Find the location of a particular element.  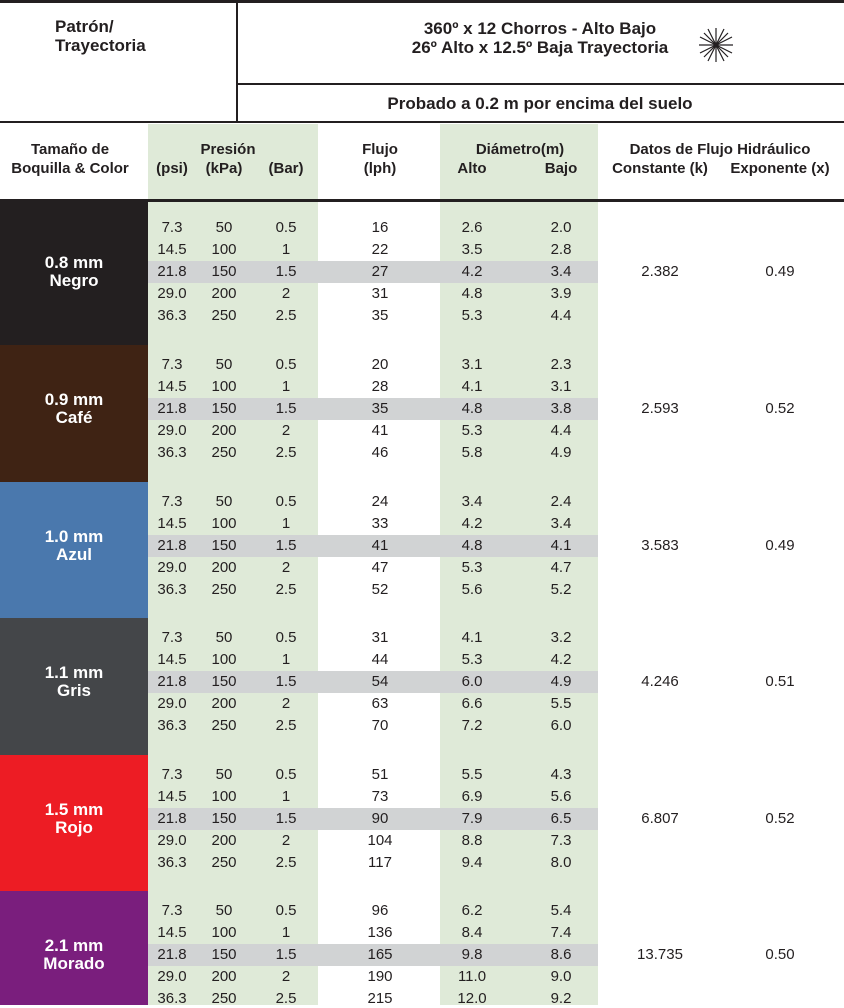

cell: 4.4 is located at coordinates (561, 430).